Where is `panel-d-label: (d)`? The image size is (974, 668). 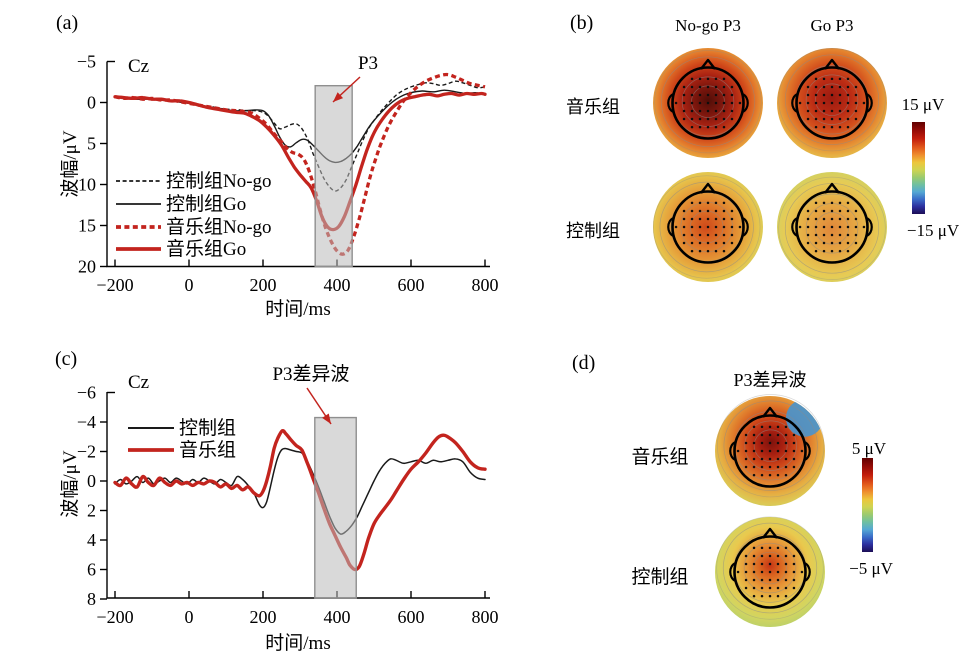
panel-d-label: (d) is located at coordinates (584, 363).